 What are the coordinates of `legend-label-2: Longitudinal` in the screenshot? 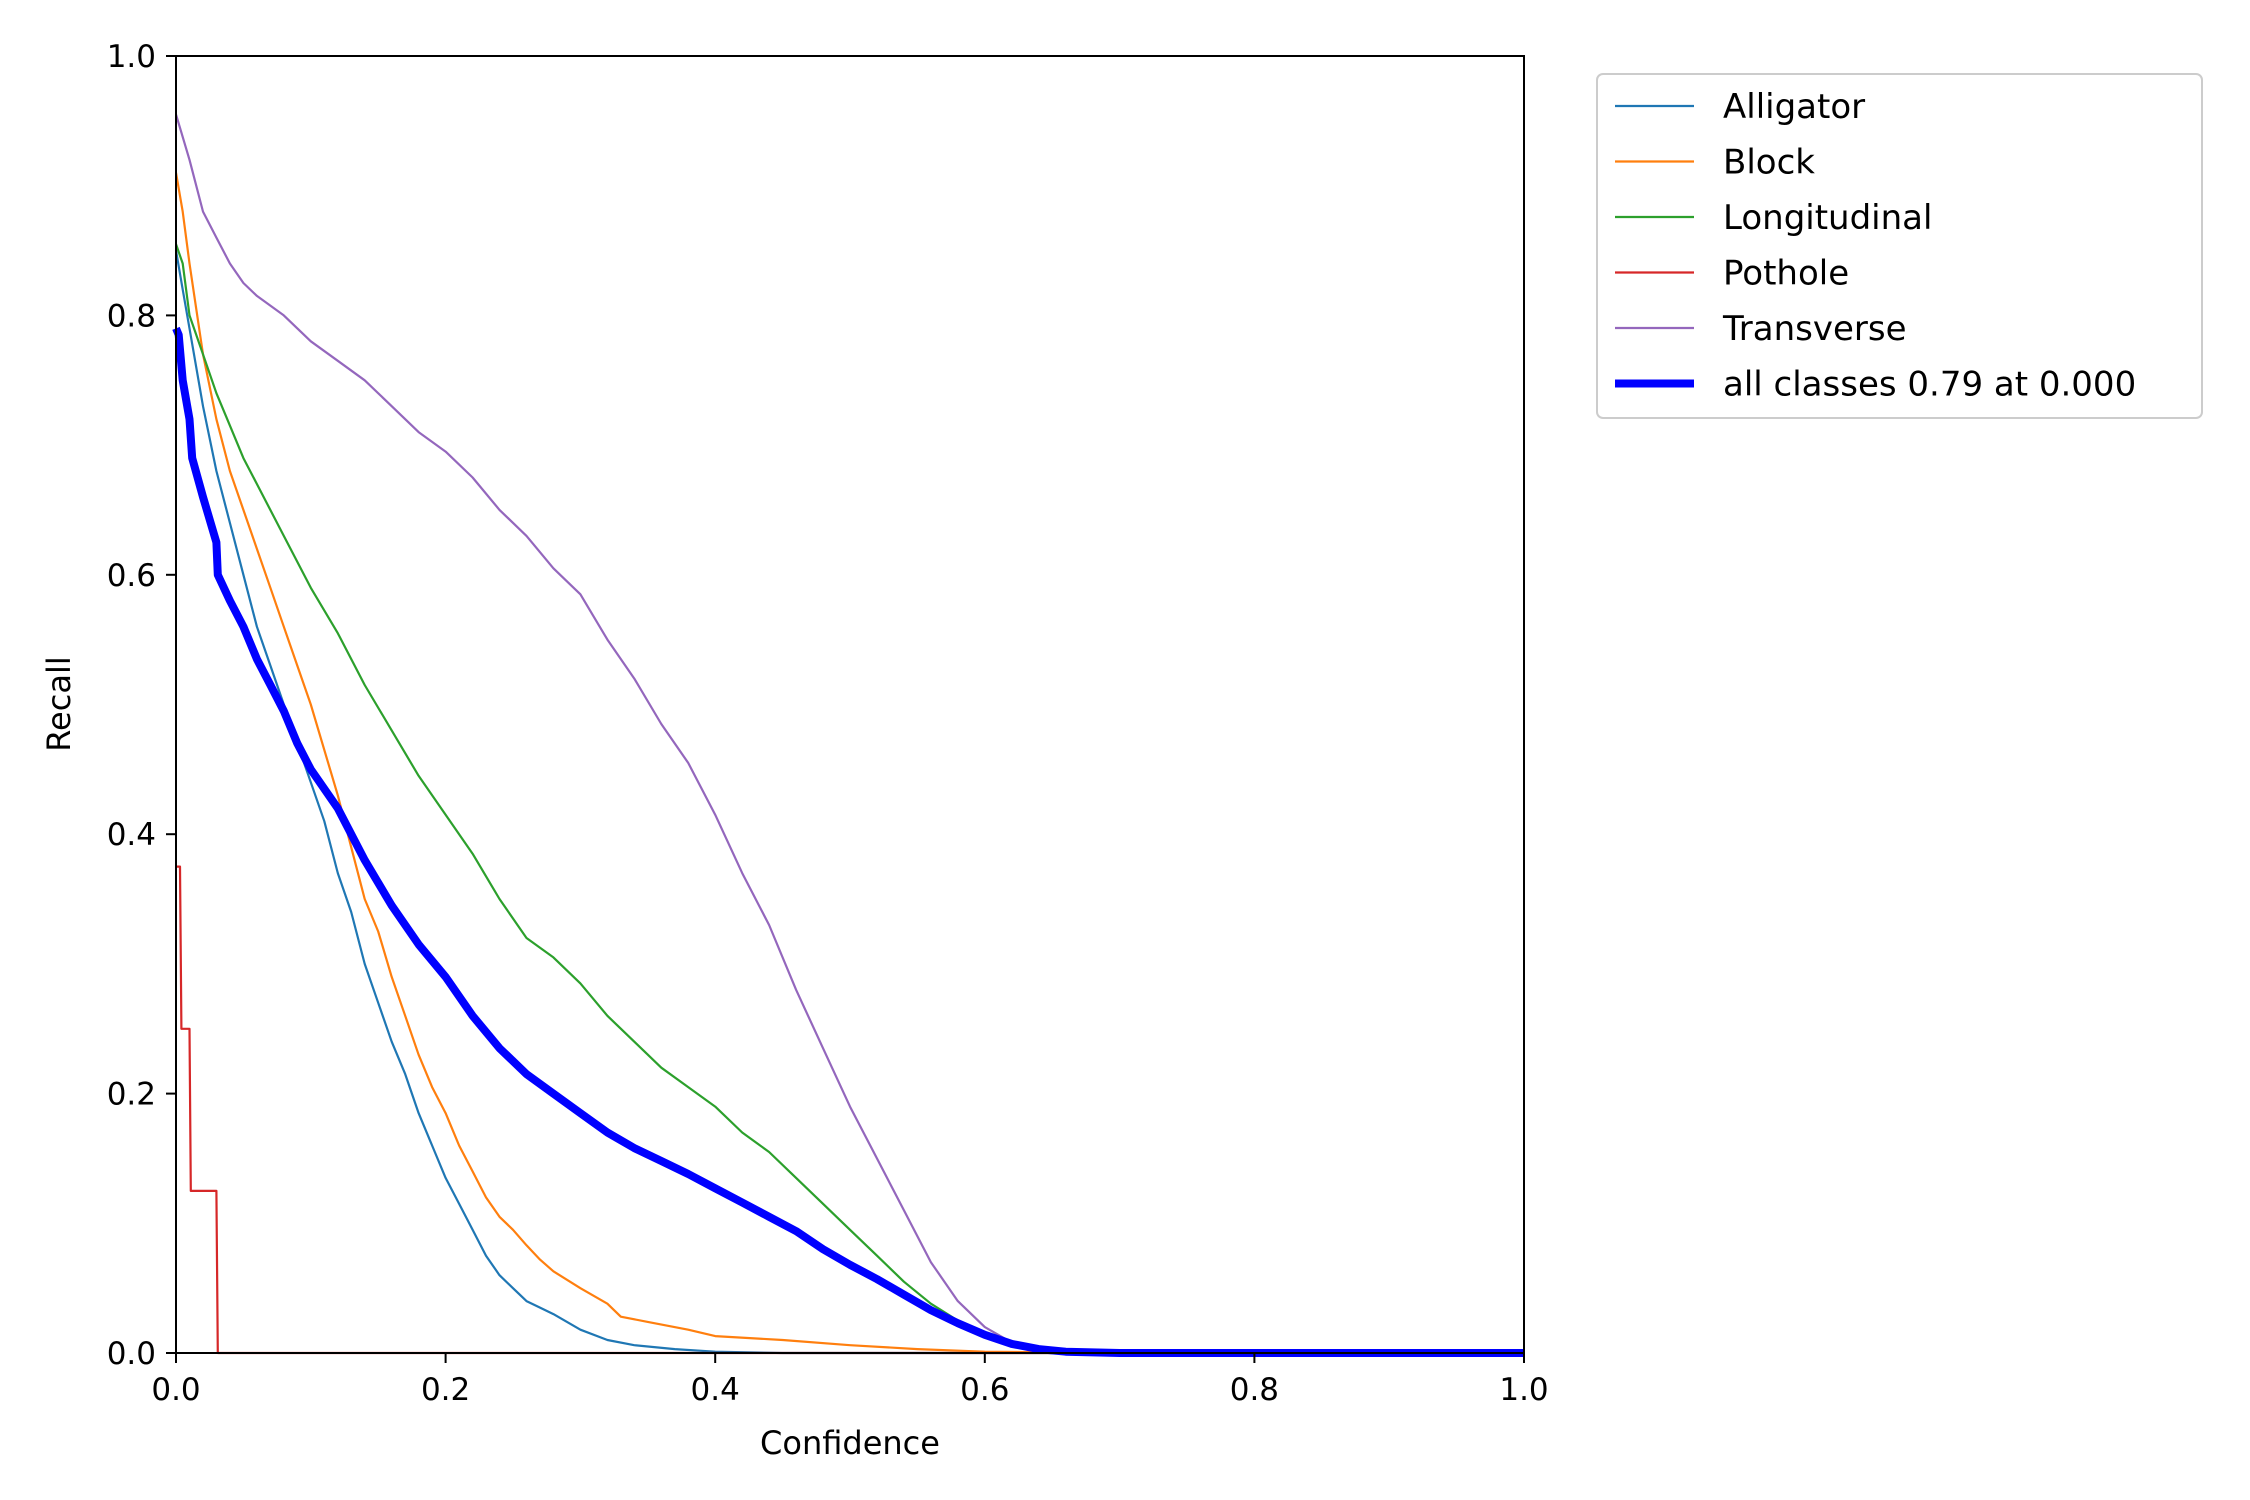 It's located at (1827, 218).